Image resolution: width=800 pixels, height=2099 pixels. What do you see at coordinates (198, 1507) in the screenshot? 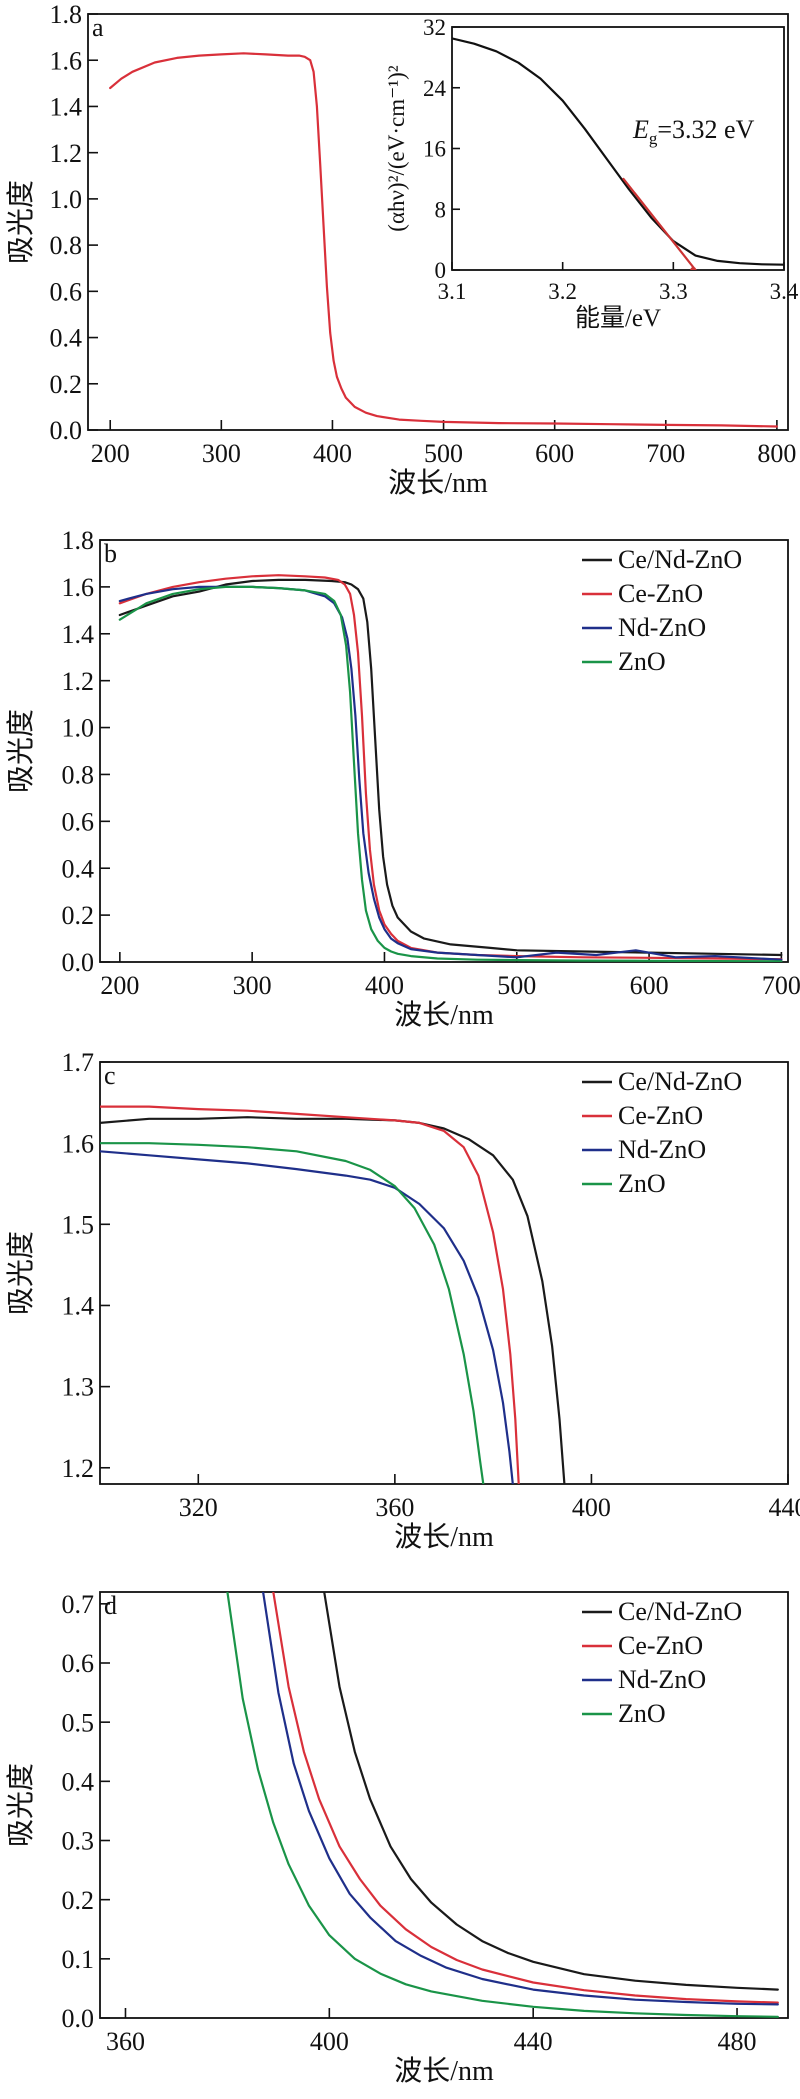
I see `x-tick-label: 320` at bounding box center [198, 1507].